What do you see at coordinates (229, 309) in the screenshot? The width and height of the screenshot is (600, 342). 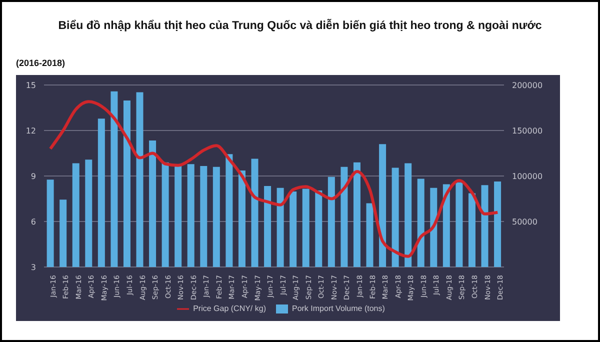 I see `legend-label: Price Gap (CNY/ kg)` at bounding box center [229, 309].